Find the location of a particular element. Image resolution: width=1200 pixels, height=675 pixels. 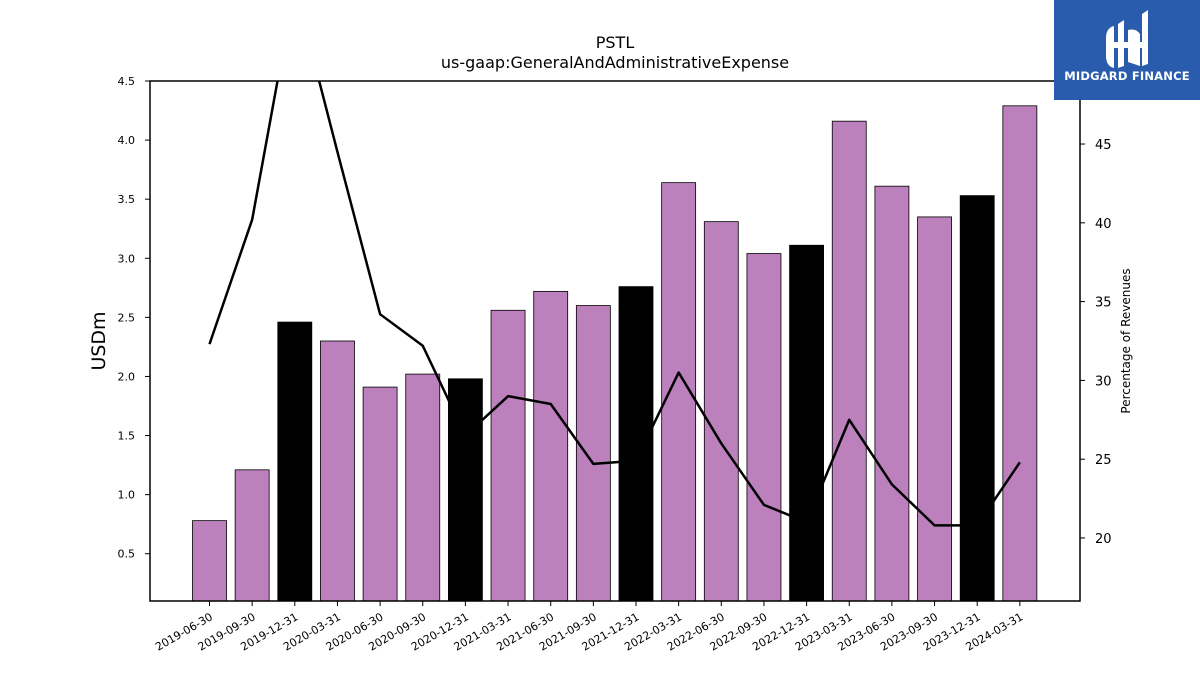

midgard-finance-logo: MIDGARD FINANCE is located at coordinates (1127, 50).